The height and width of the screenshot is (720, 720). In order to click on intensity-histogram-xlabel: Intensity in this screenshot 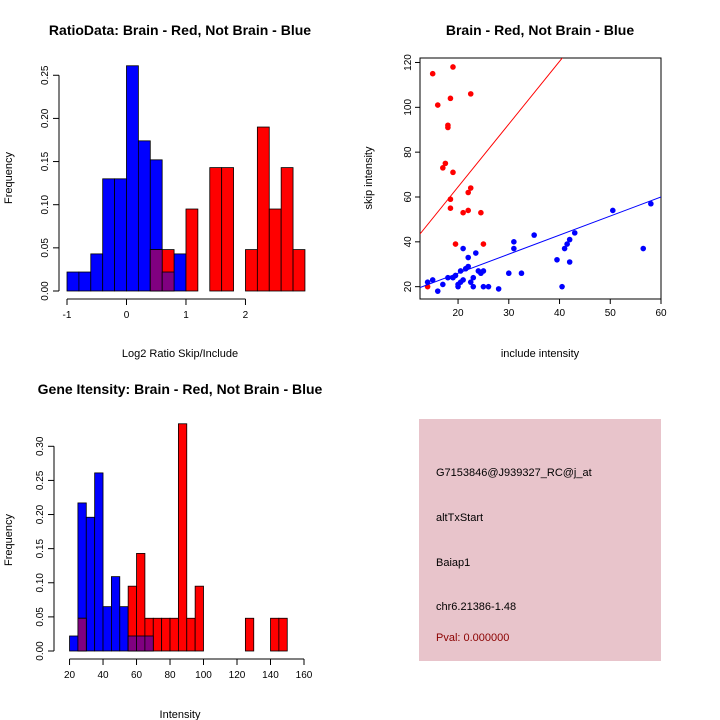, I will do `click(180, 714)`.